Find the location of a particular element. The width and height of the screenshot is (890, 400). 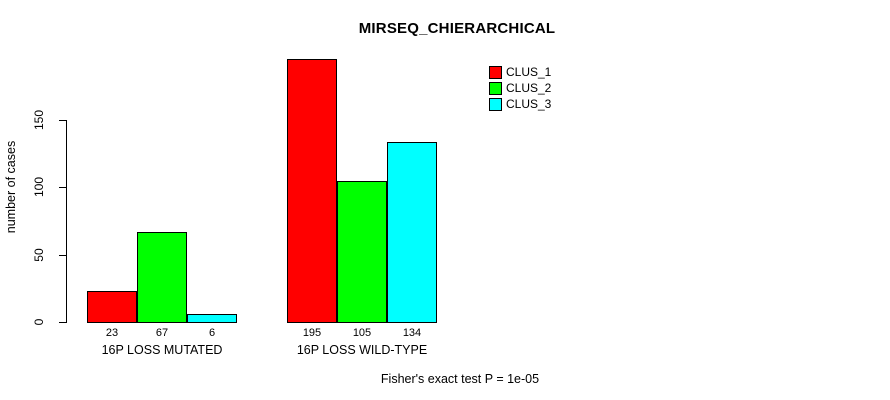

legend-label: CLUS_3 is located at coordinates (529, 104).